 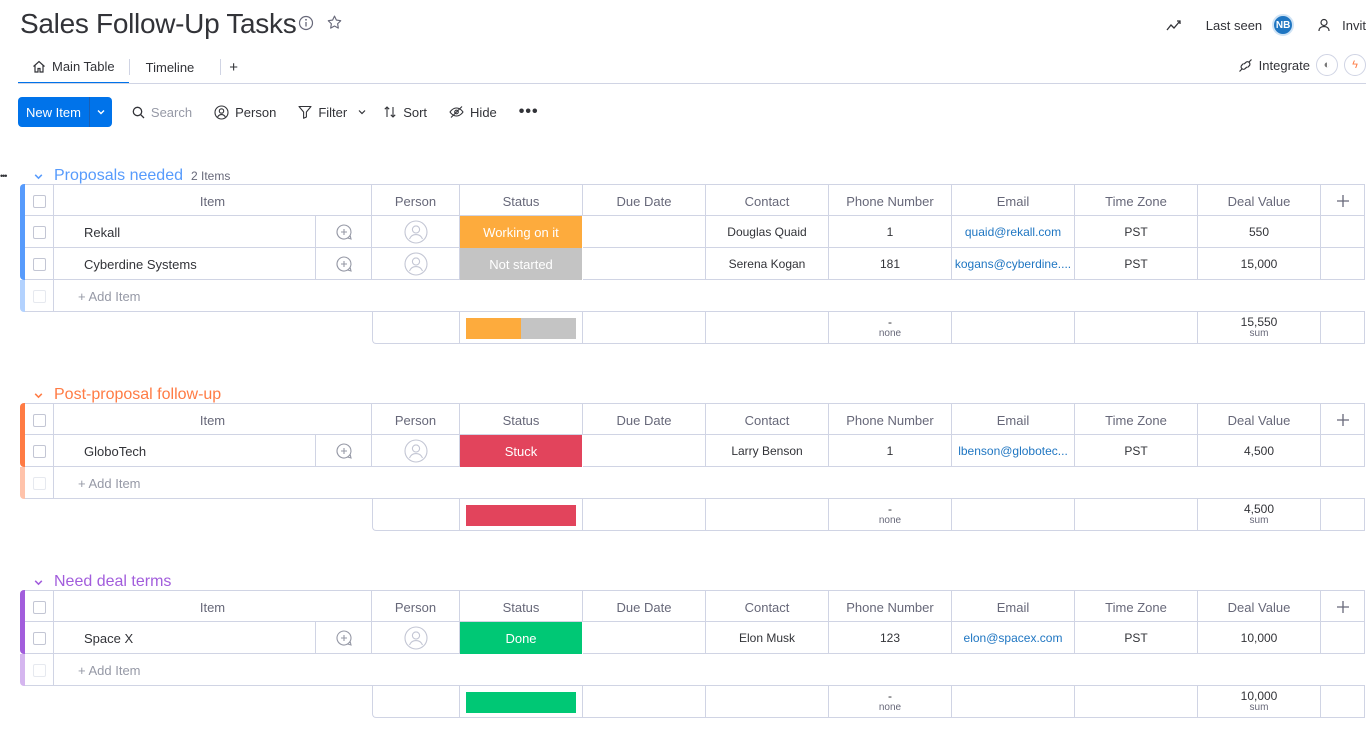 I want to click on group-title: Proposals needed, so click(x=118, y=175).